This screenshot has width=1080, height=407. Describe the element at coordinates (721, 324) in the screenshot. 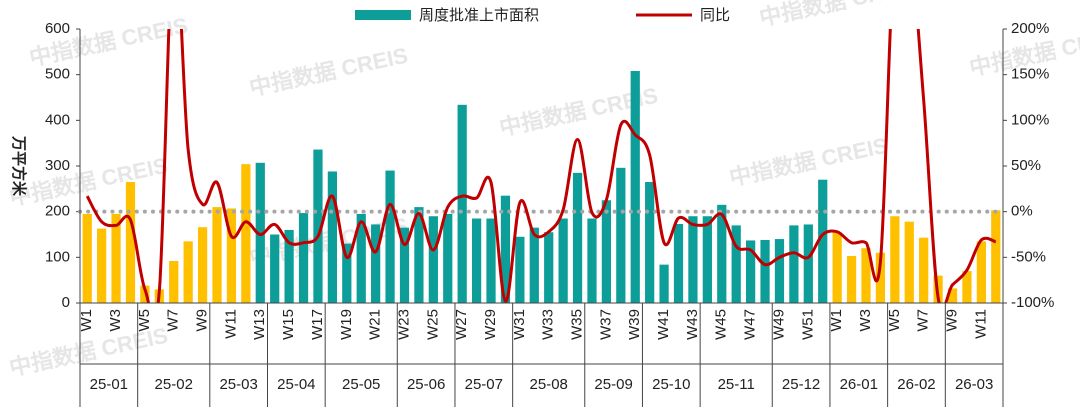

I see `x-tick-label: W45` at that location.